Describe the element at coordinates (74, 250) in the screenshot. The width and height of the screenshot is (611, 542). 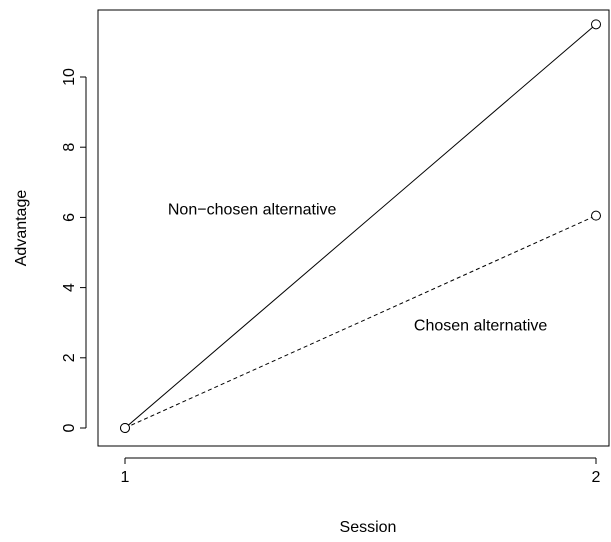
I see `y-axis: 0 2 4 6 8 10` at that location.